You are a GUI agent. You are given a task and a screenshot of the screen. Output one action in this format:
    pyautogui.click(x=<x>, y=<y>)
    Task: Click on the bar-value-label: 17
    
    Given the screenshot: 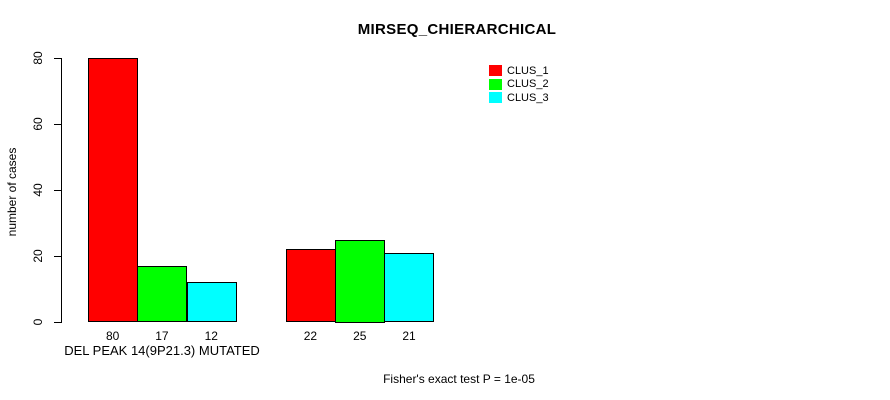 What is the action you would take?
    pyautogui.click(x=162, y=336)
    